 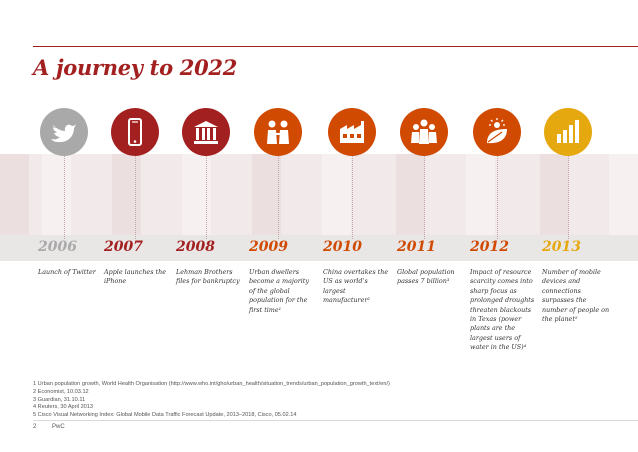 What do you see at coordinates (135, 277) in the screenshot?
I see `timeline-event: Apple launches the iPhone` at bounding box center [135, 277].